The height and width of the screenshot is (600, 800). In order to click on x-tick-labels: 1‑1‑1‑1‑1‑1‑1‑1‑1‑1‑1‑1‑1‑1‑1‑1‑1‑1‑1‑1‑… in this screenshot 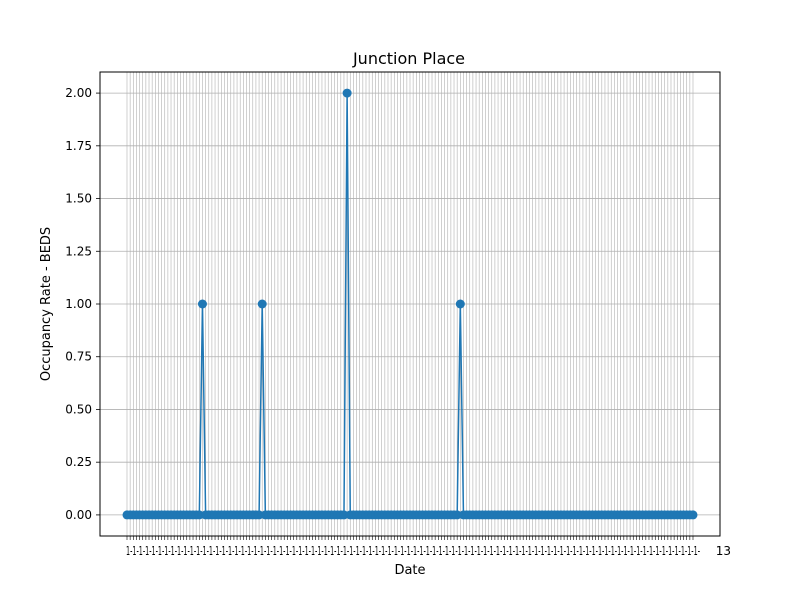, I will do `click(413, 551)`.